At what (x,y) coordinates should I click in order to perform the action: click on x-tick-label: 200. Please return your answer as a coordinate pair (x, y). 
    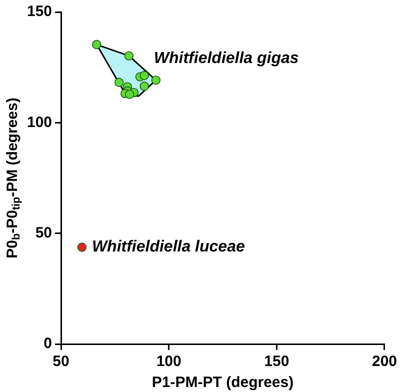
    Looking at the image, I should click on (384, 361).